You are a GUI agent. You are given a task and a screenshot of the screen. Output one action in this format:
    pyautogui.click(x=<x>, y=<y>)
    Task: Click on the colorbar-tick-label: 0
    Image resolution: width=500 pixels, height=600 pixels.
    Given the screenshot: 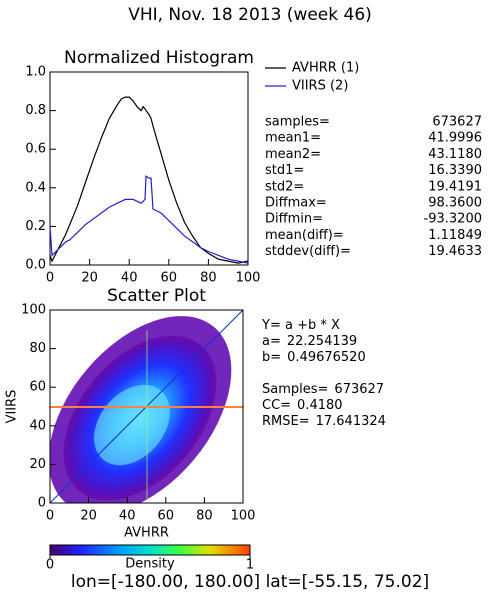 What is the action you would take?
    pyautogui.click(x=50, y=565)
    